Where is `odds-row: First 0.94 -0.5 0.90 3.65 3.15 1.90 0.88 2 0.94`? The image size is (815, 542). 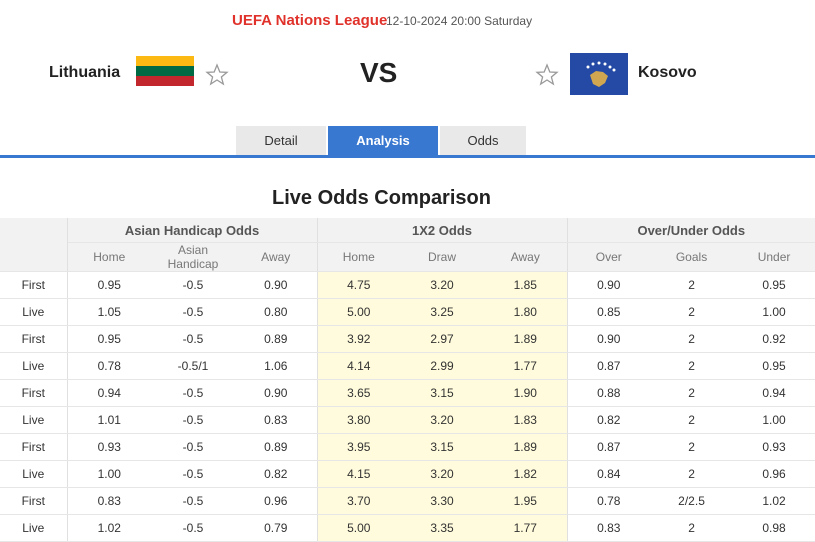
odds-row: First 0.94 -0.5 0.90 3.65 3.15 1.90 0.88 2 0.94 is located at coordinates (407, 393).